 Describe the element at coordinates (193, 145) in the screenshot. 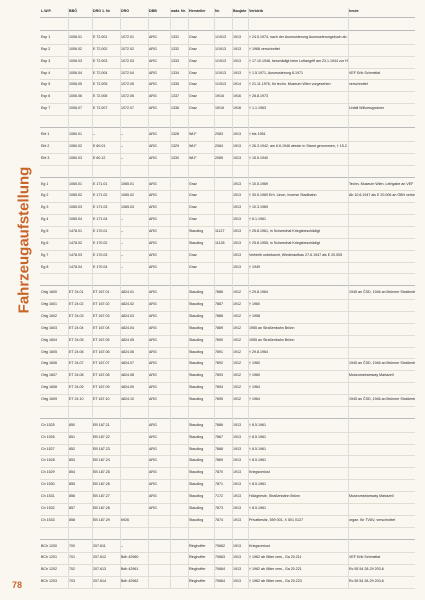

I see `cell: WLF` at that location.